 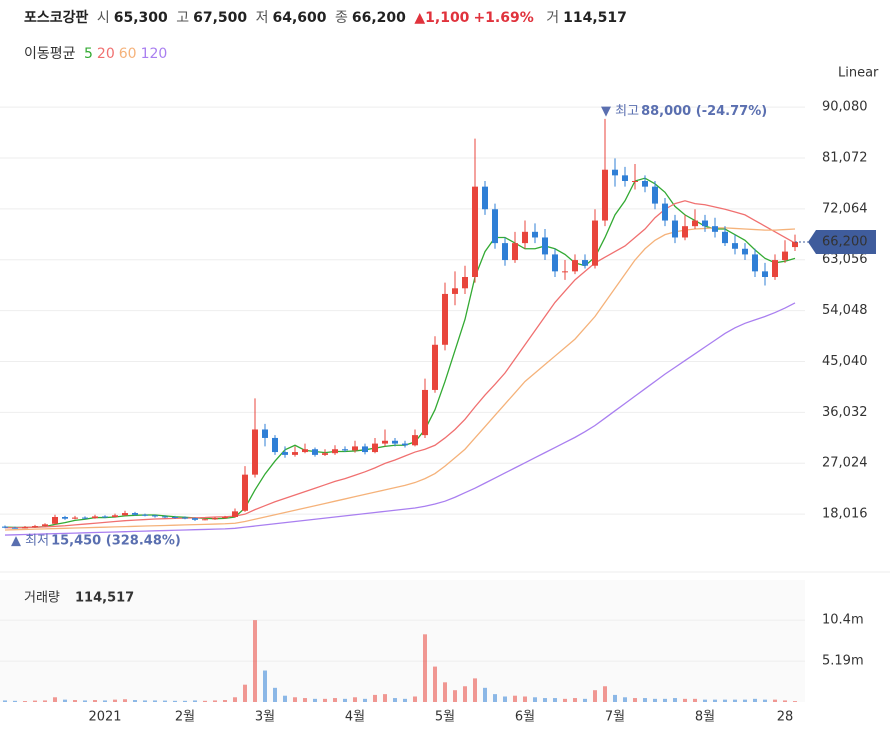 I want to click on x-tick-label: 2021, so click(x=104, y=717).